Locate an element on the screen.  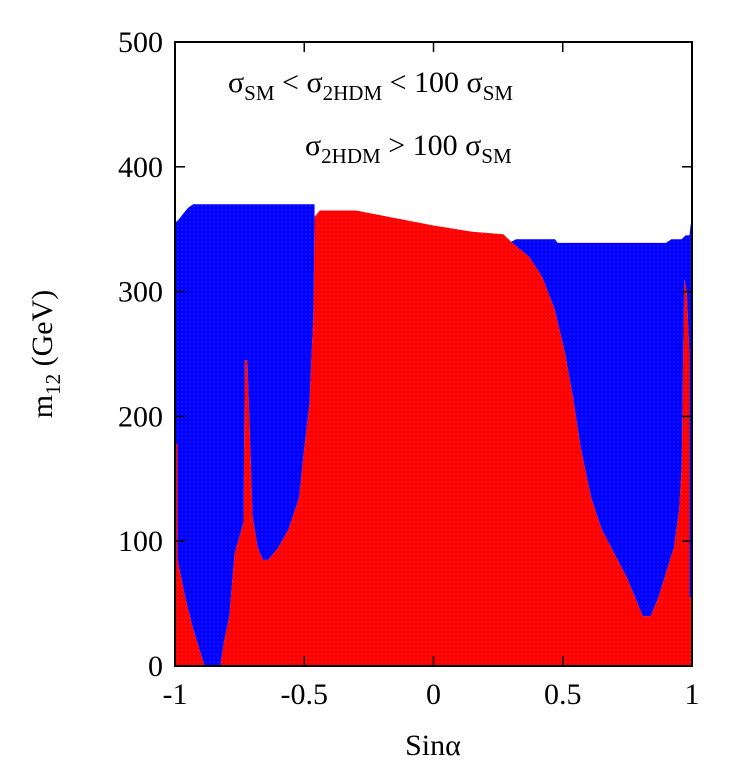
legend-red-mid1: < σ is located at coordinates (299, 82).